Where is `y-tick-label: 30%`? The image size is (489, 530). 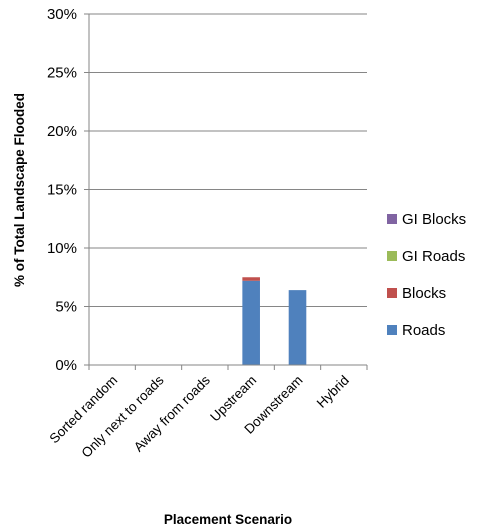 y-tick-label: 30% is located at coordinates (62, 14).